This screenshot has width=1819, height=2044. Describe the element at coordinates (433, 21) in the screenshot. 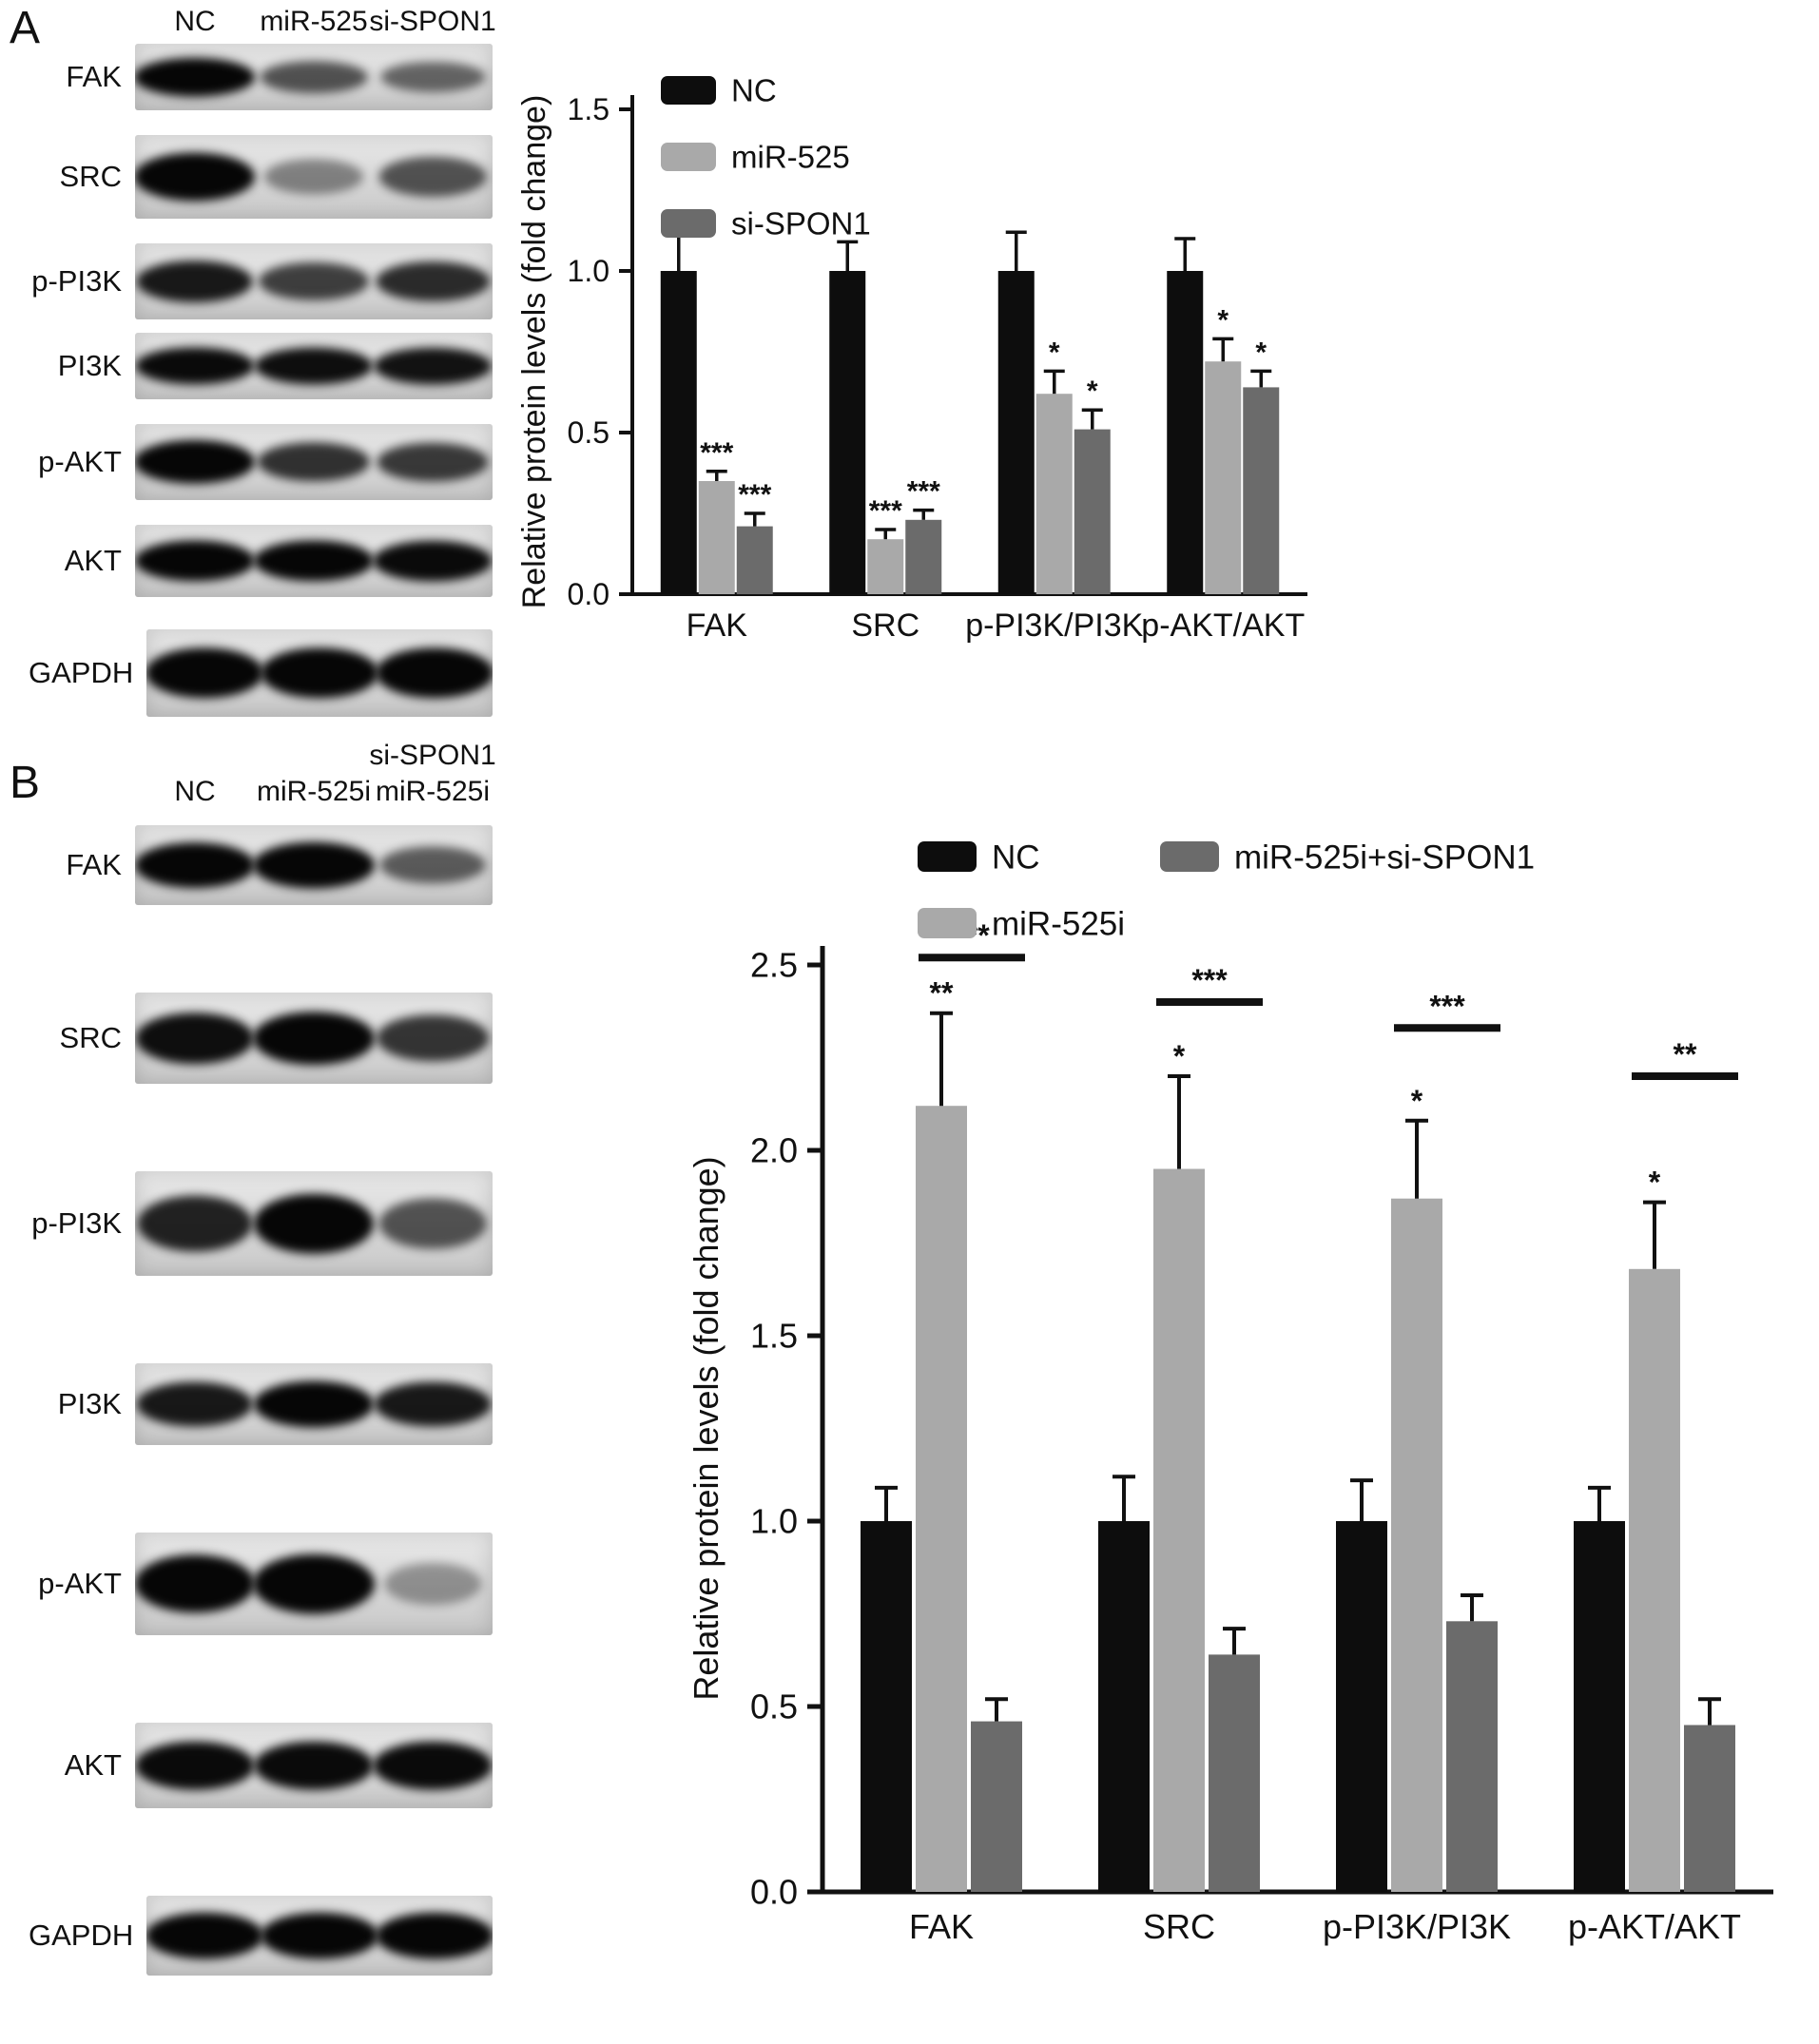

I see `lane-label-sispon1-a: si-SPON1` at that location.